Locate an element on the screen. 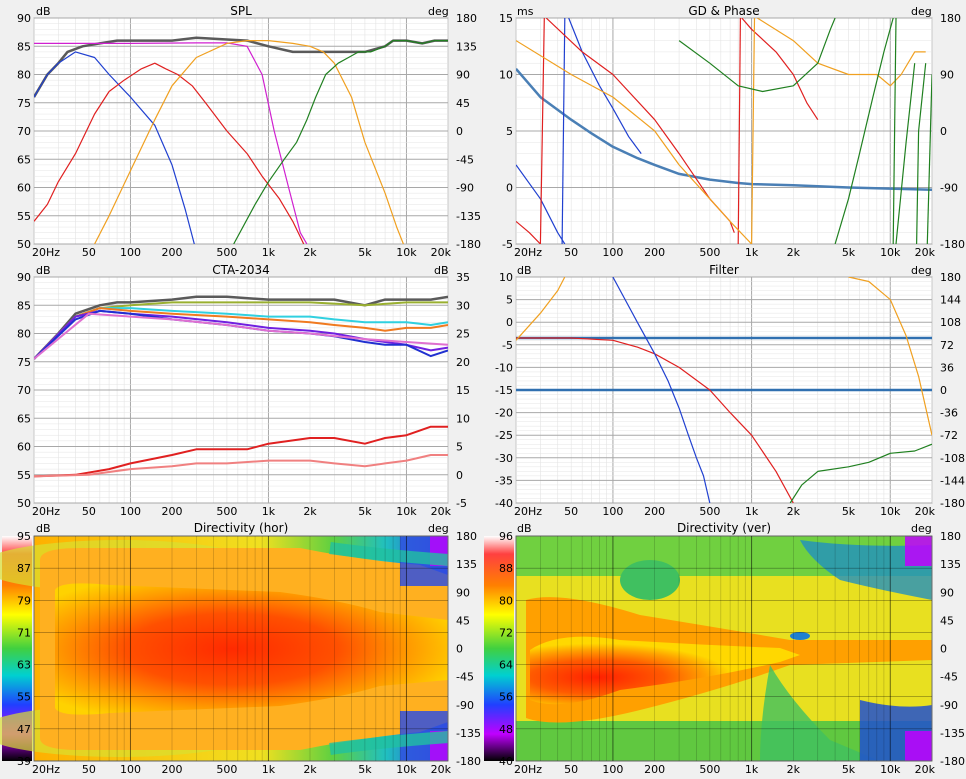  cta-series is located at coordinates (241, 386).